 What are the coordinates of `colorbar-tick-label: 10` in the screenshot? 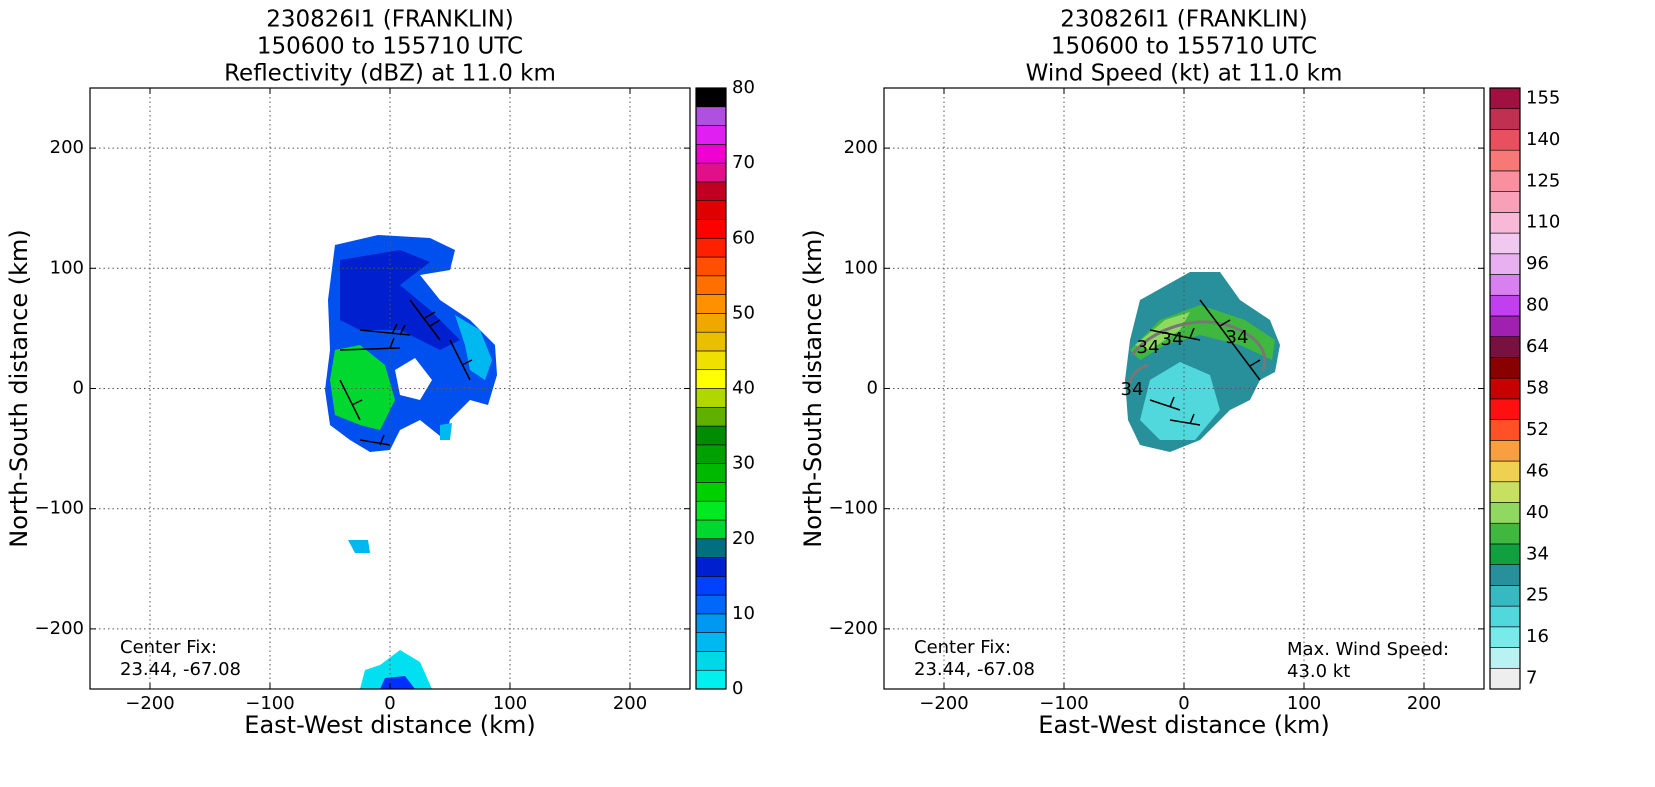 It's located at (743, 613).